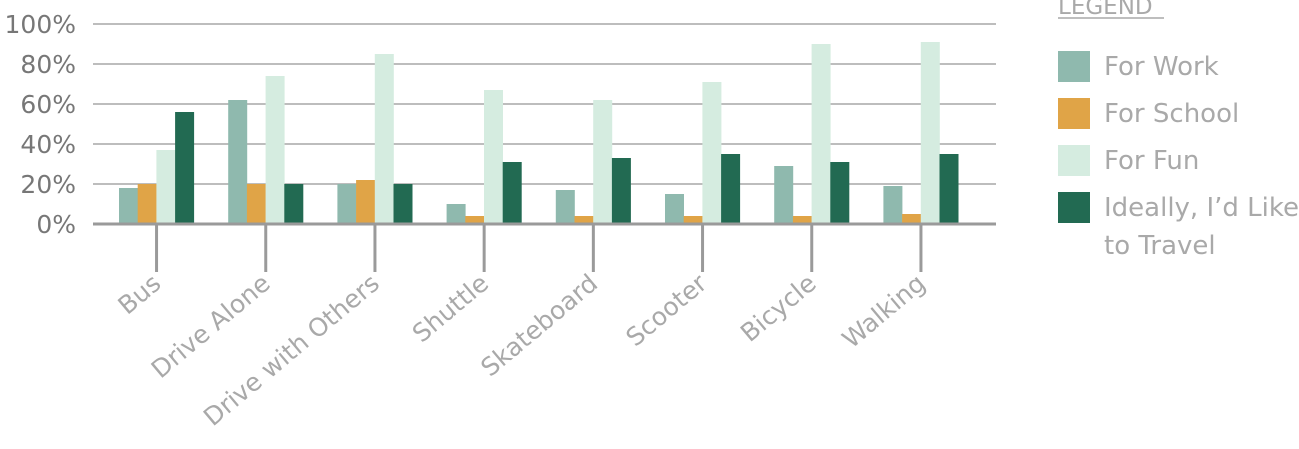 Image resolution: width=1299 pixels, height=449 pixels. Describe the element at coordinates (48, 144) in the screenshot. I see `y-tick-label: 40%` at that location.